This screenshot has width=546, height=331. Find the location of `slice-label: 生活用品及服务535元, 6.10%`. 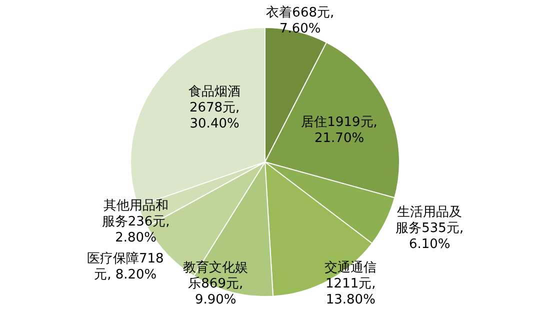

slice-label: 生活用品及服务535元, 6.10% is located at coordinates (430, 228).